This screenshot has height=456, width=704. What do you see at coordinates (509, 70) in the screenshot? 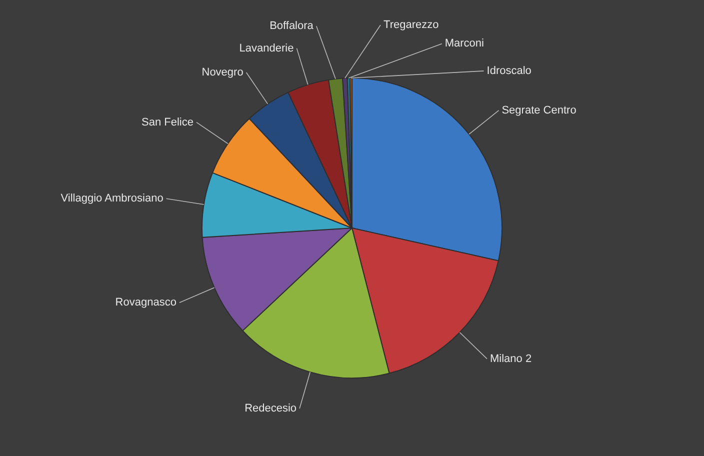
I see `slice-label: Idroscalo` at bounding box center [509, 70].